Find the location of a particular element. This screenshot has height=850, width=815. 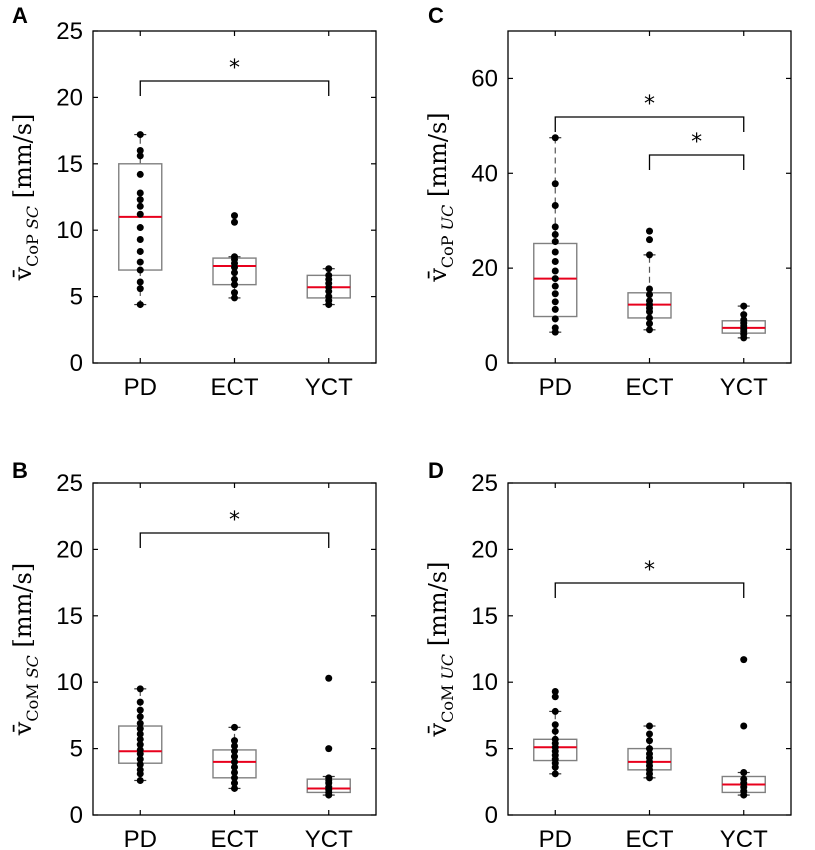

y-axis-label: v̄CoP UC [mm/s] is located at coordinates (440, 197).